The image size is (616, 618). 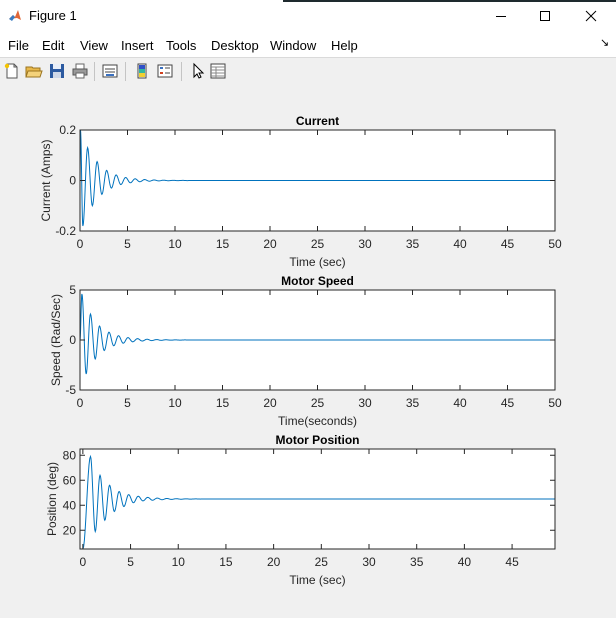 What do you see at coordinates (15, 15) in the screenshot?
I see `matlab-logo-icon` at bounding box center [15, 15].